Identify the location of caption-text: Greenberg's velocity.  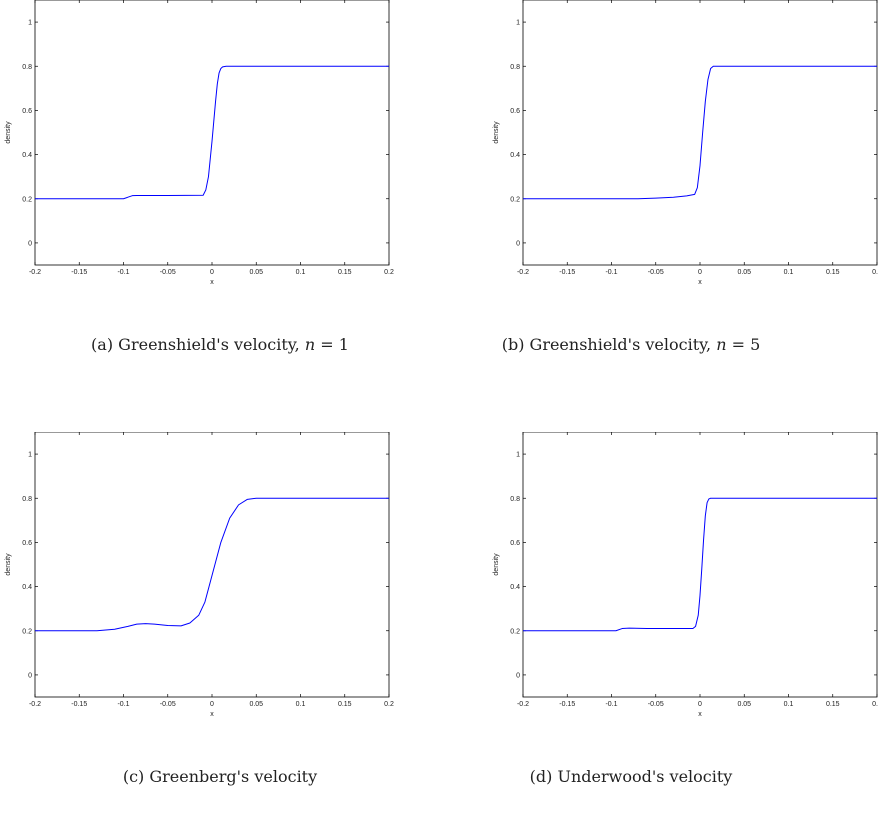
(233, 776).